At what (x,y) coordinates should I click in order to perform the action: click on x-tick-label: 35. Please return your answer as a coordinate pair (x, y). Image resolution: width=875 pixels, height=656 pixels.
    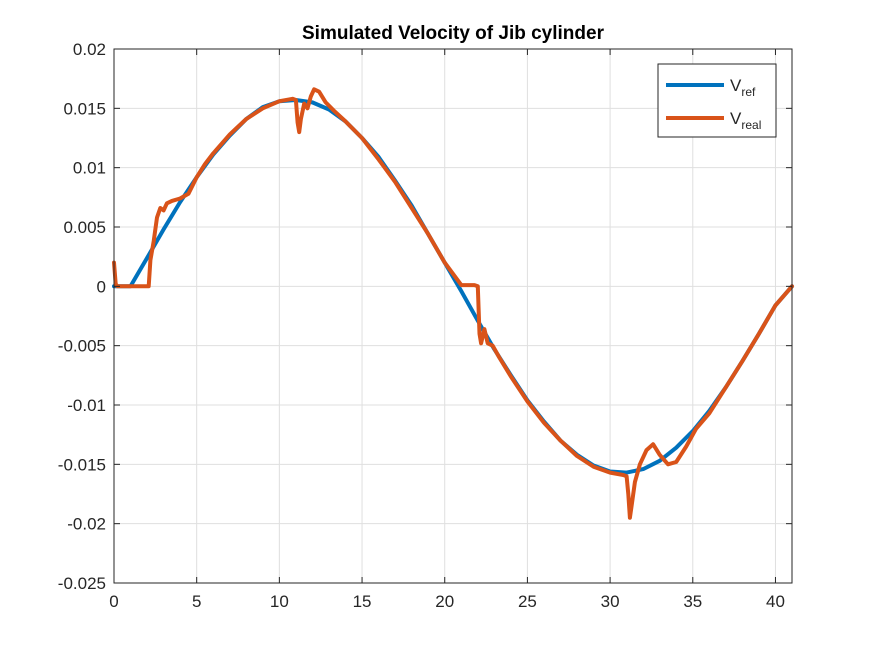
    Looking at the image, I should click on (692, 601).